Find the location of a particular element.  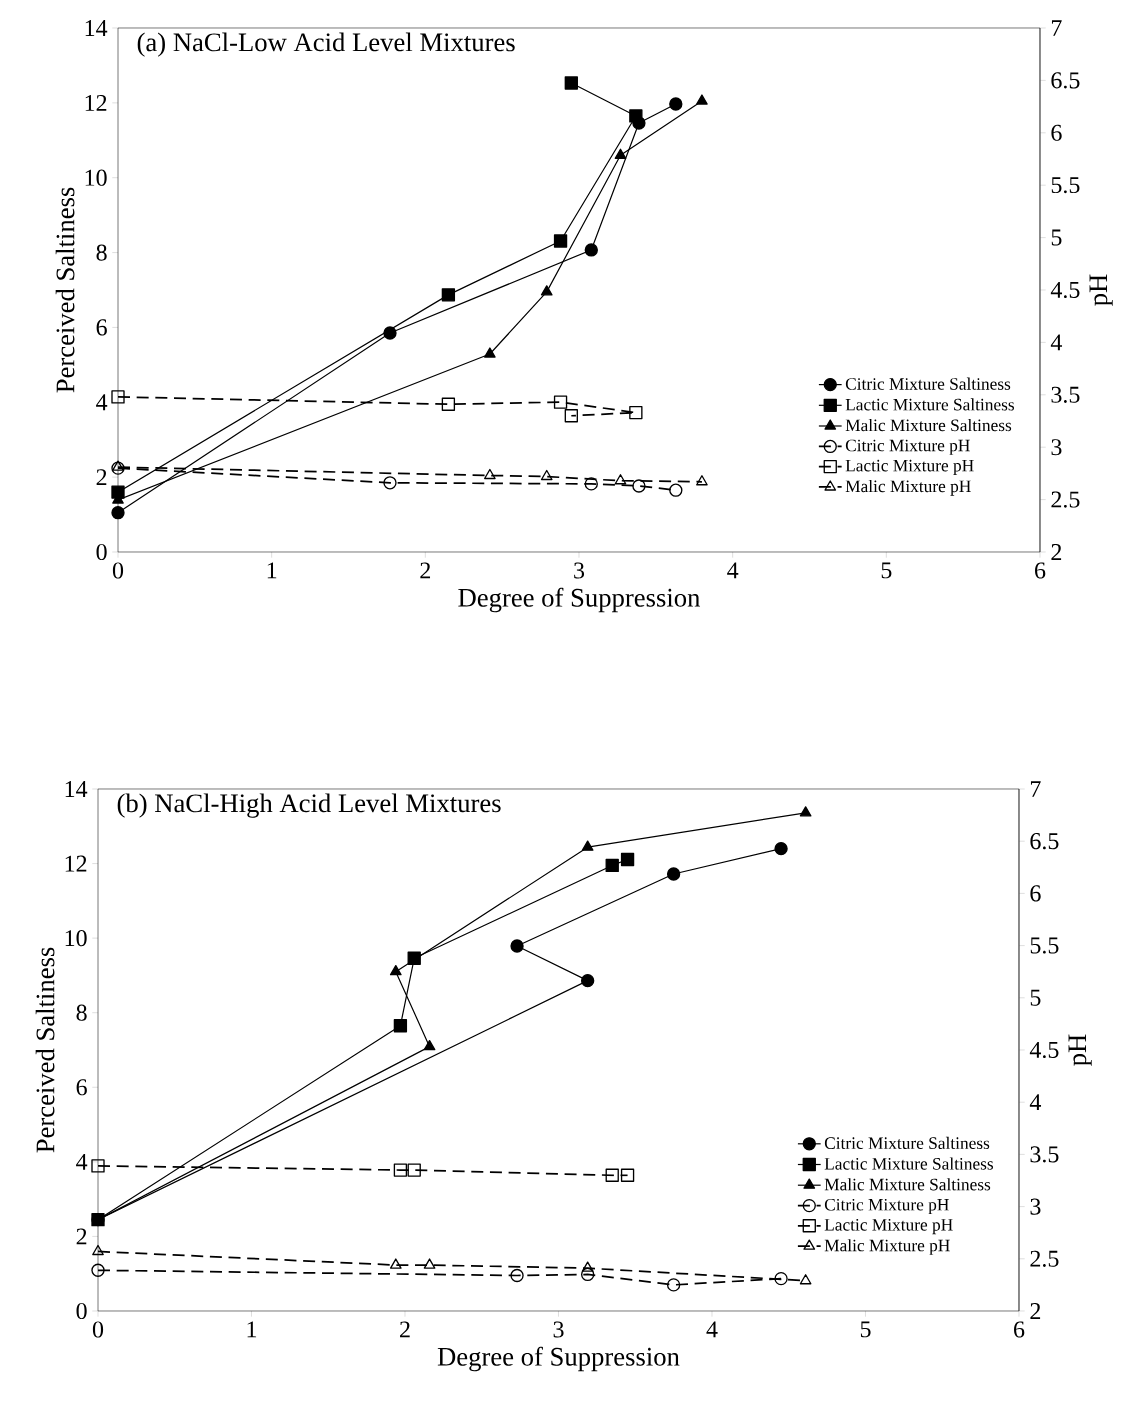

chart-title: (a) NaCl-Low Acid Level Mixtures is located at coordinates (326, 44).